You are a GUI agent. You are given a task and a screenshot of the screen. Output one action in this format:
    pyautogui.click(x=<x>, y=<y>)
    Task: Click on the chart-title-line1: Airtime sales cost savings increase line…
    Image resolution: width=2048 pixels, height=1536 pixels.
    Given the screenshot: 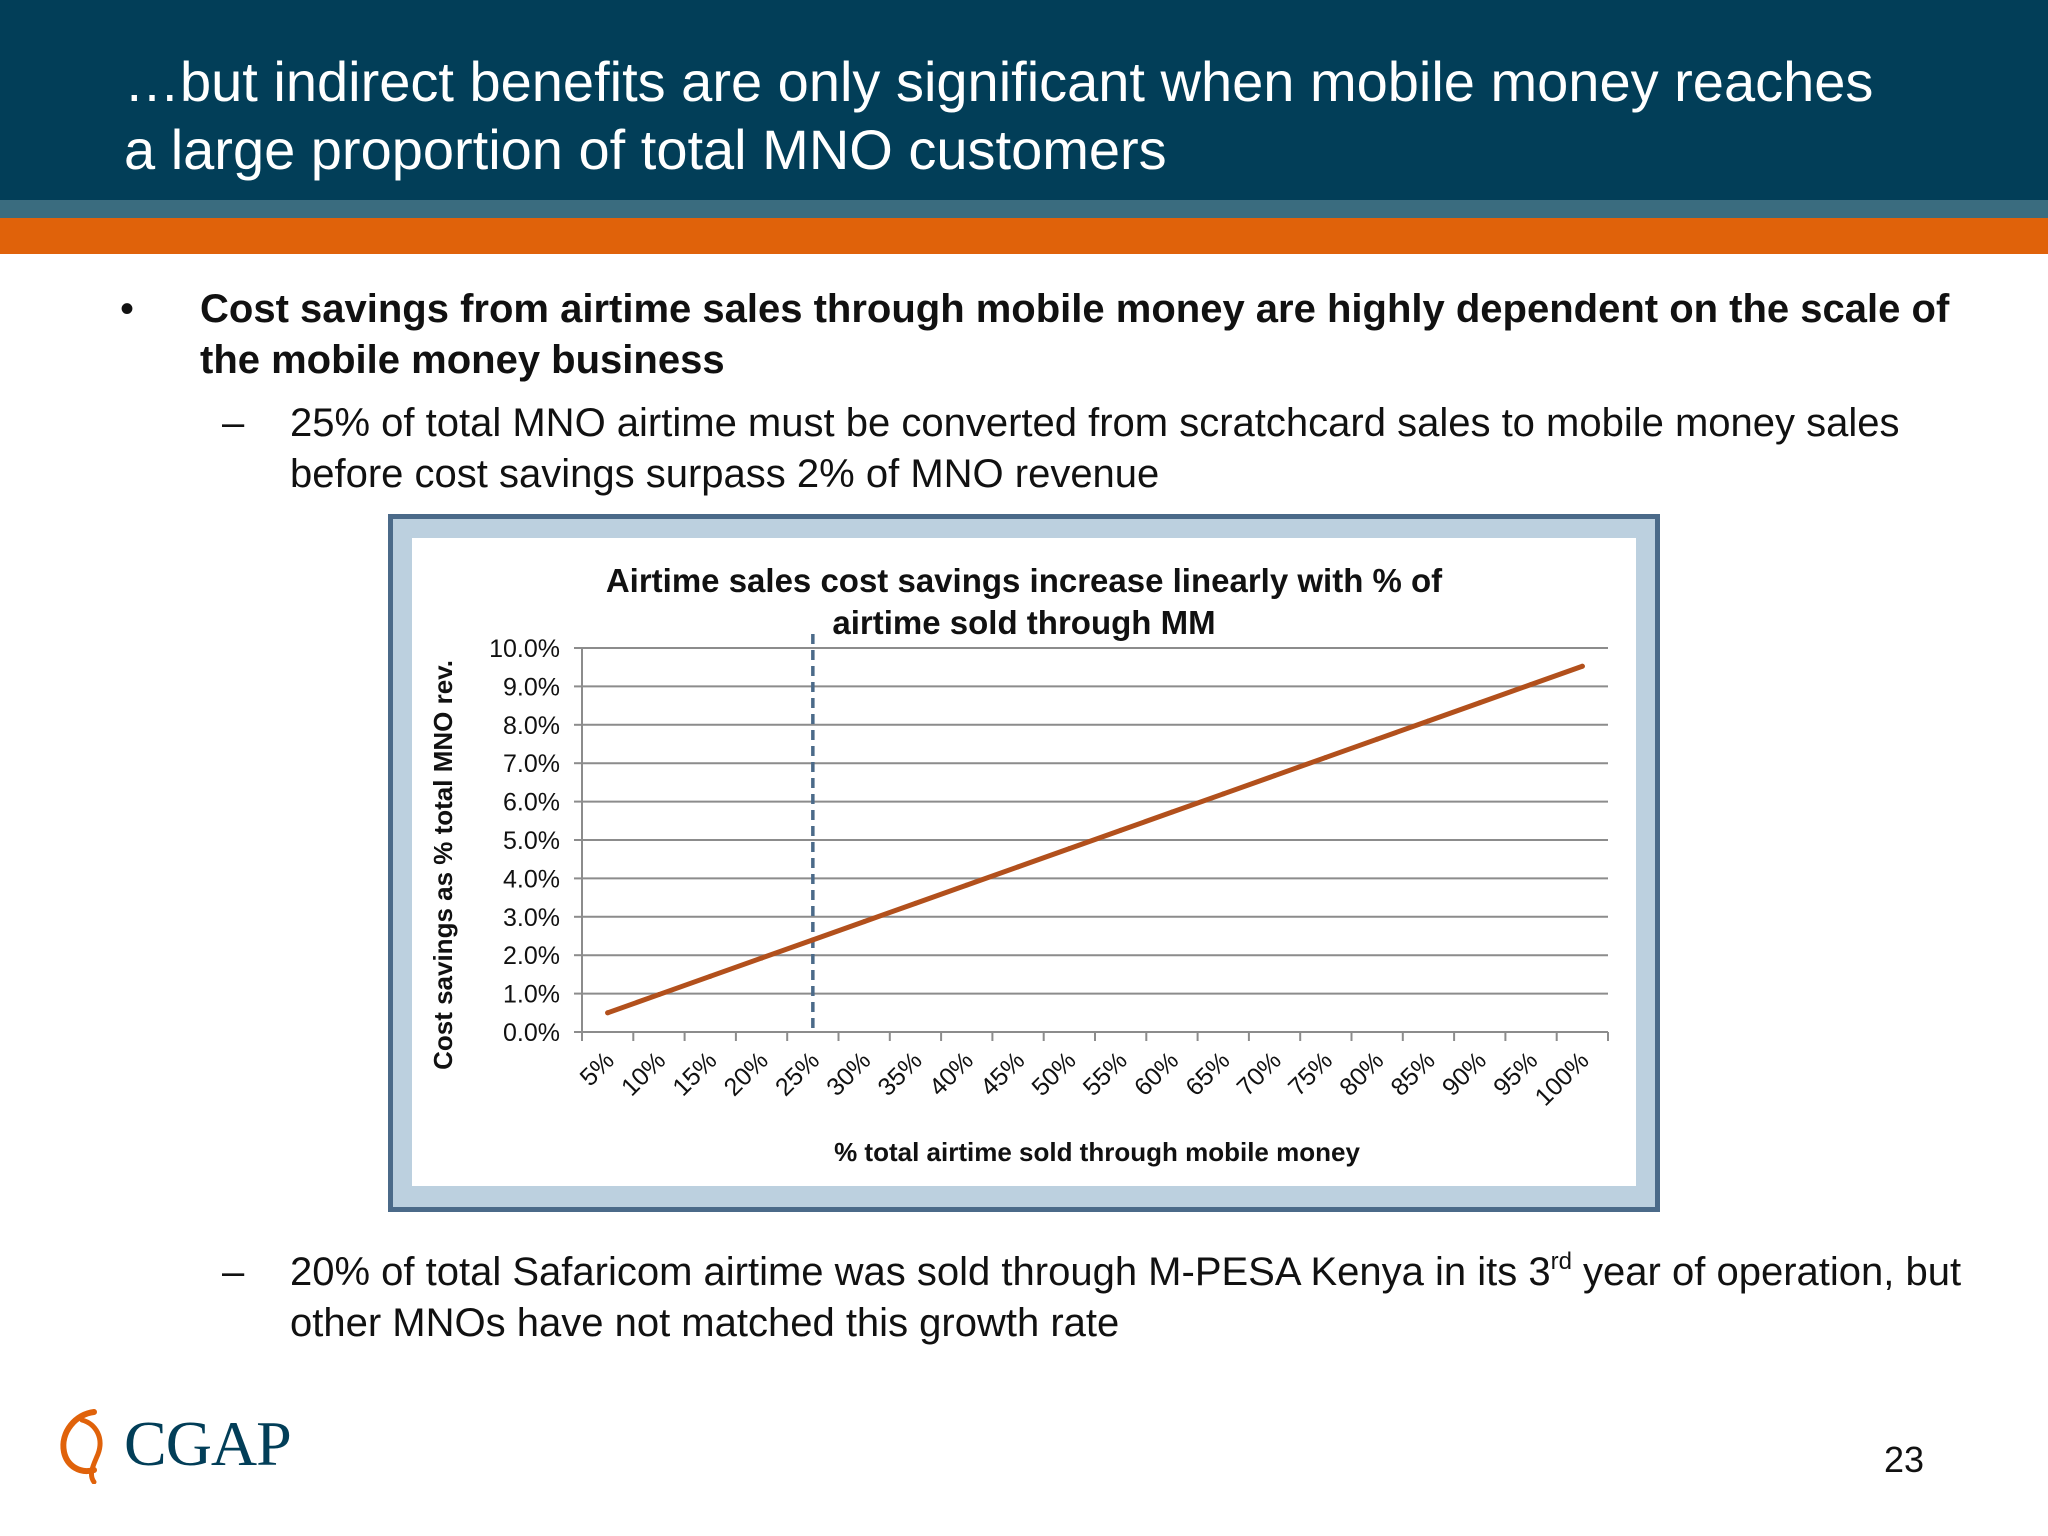 What is the action you would take?
    pyautogui.click(x=1024, y=580)
    